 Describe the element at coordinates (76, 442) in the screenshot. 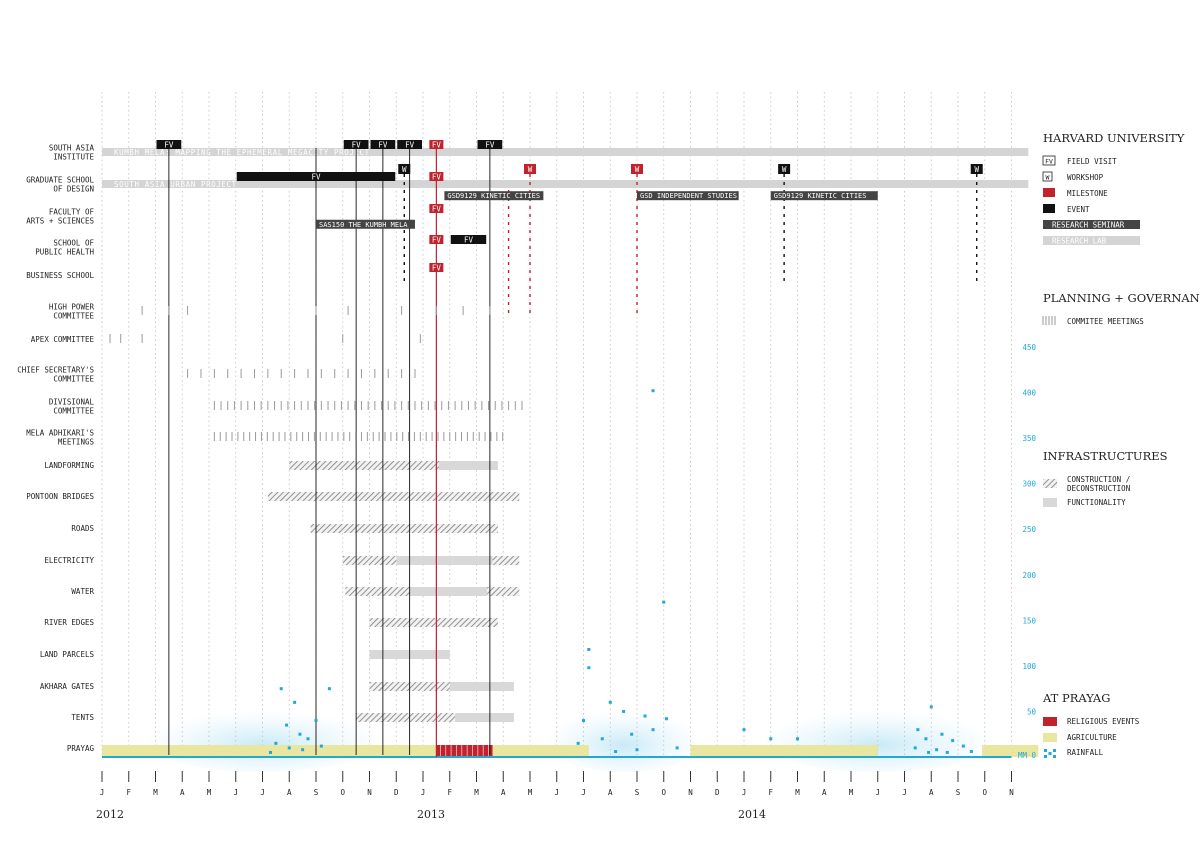

I see `row-label-line: MEETINGS` at that location.